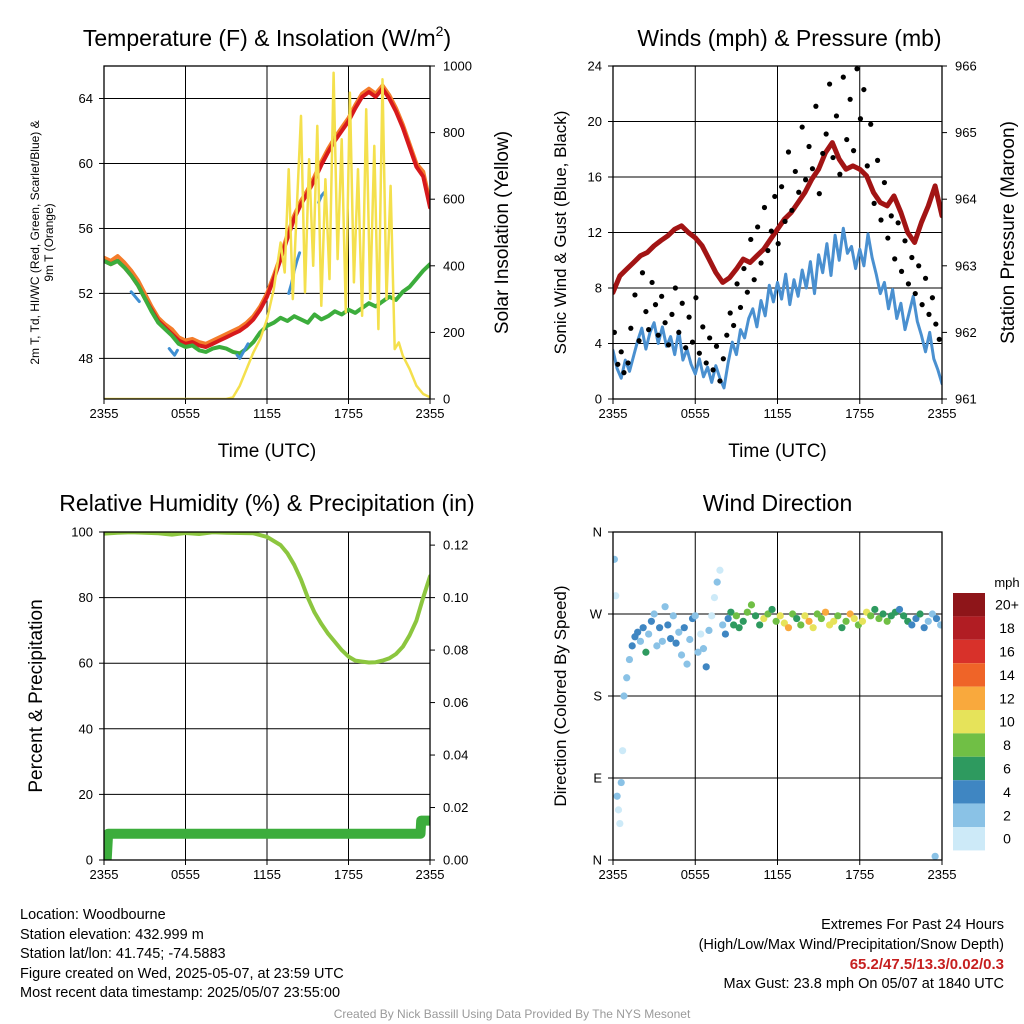 The image size is (1024, 1024). Describe the element at coordinates (455, 545) in the screenshot. I see `y2-tick-label: 0.12` at that location.